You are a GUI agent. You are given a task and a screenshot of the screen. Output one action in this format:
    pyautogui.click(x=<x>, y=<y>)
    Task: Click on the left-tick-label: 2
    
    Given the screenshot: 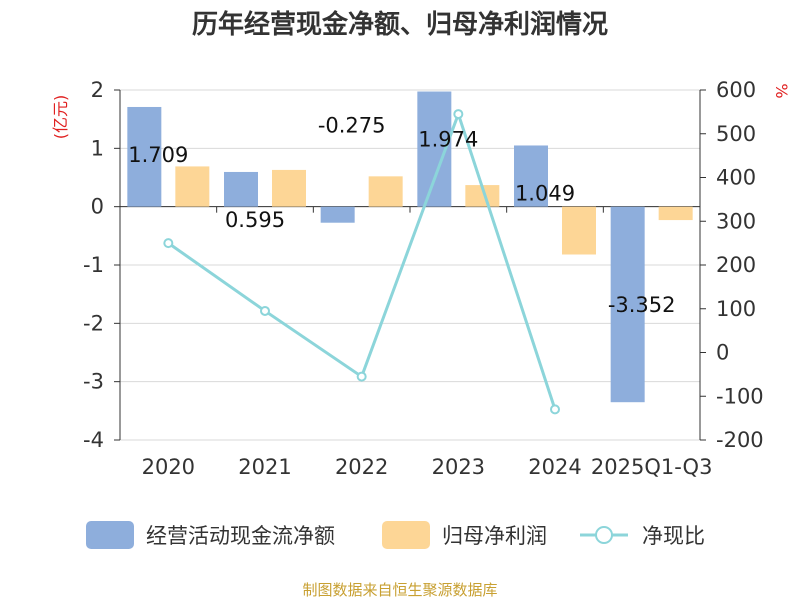 What is the action you would take?
    pyautogui.click(x=97, y=90)
    